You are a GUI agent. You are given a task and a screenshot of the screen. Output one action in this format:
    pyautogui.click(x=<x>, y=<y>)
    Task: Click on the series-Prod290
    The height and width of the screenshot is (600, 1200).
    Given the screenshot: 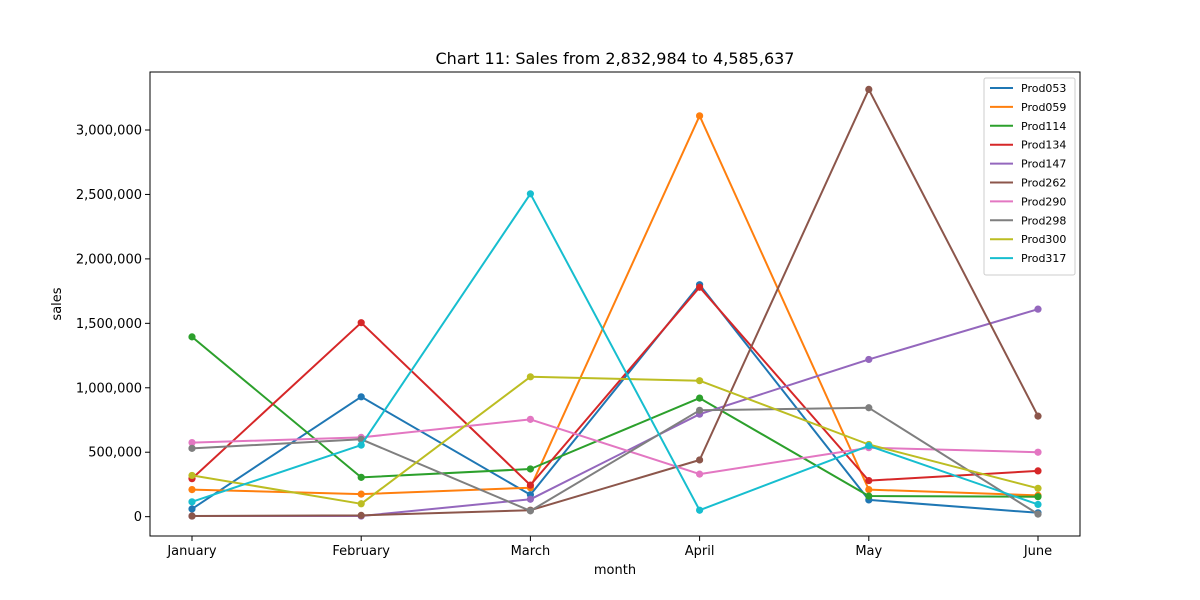 What is the action you would take?
    pyautogui.click(x=615, y=446)
    